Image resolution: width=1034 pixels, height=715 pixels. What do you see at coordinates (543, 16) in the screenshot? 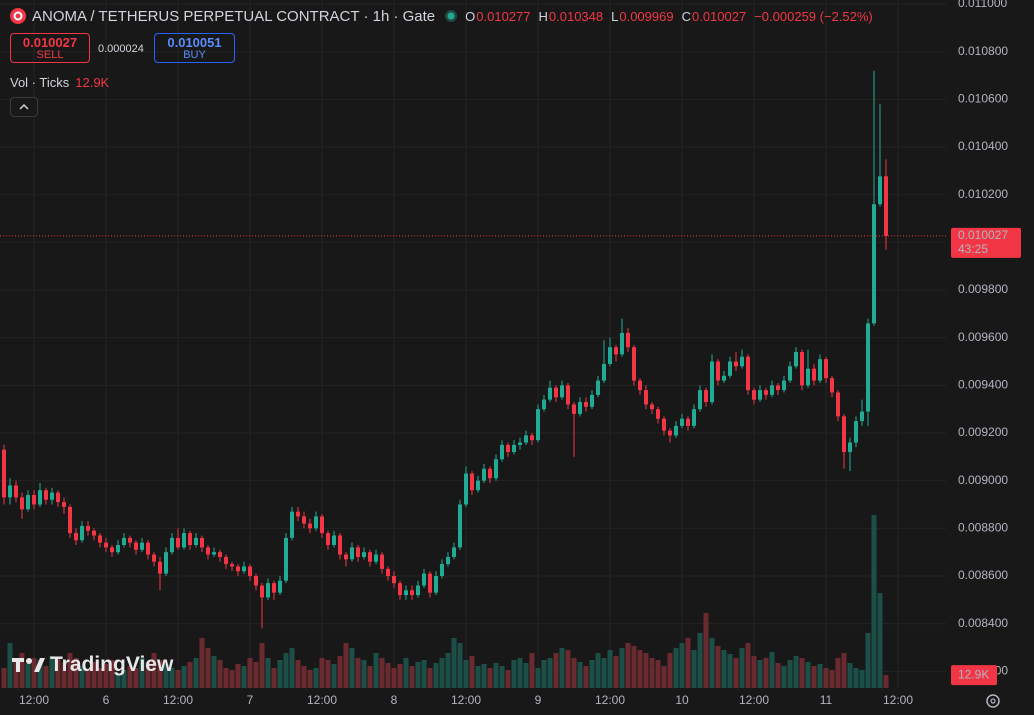
I see `ohlc-key: H` at bounding box center [543, 16].